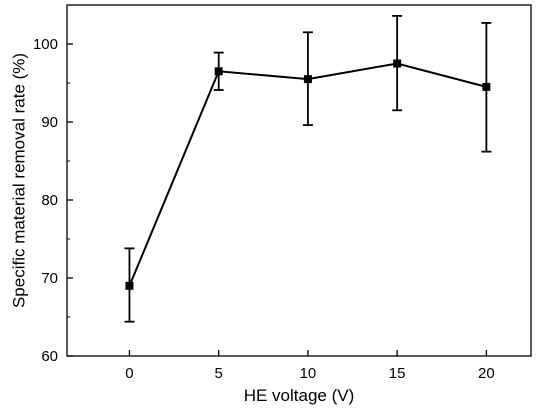  I want to click on x-tick-label: 20, so click(486, 373).